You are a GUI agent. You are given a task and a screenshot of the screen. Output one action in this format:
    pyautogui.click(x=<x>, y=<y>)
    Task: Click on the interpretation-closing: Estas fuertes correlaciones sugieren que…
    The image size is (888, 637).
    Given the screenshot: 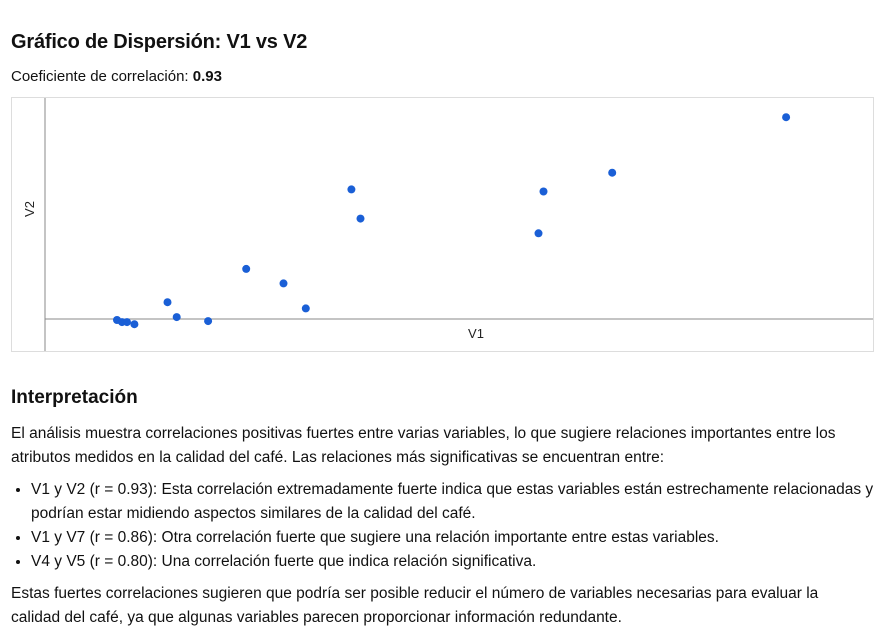 What is the action you would take?
    pyautogui.click(x=415, y=605)
    